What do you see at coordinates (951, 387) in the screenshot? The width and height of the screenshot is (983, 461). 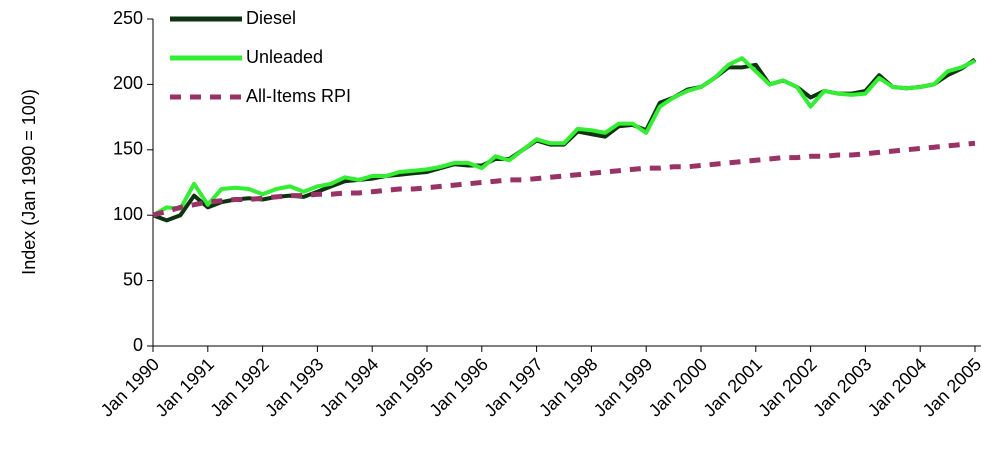 I see `x-tick-label: Jan 2005` at bounding box center [951, 387].